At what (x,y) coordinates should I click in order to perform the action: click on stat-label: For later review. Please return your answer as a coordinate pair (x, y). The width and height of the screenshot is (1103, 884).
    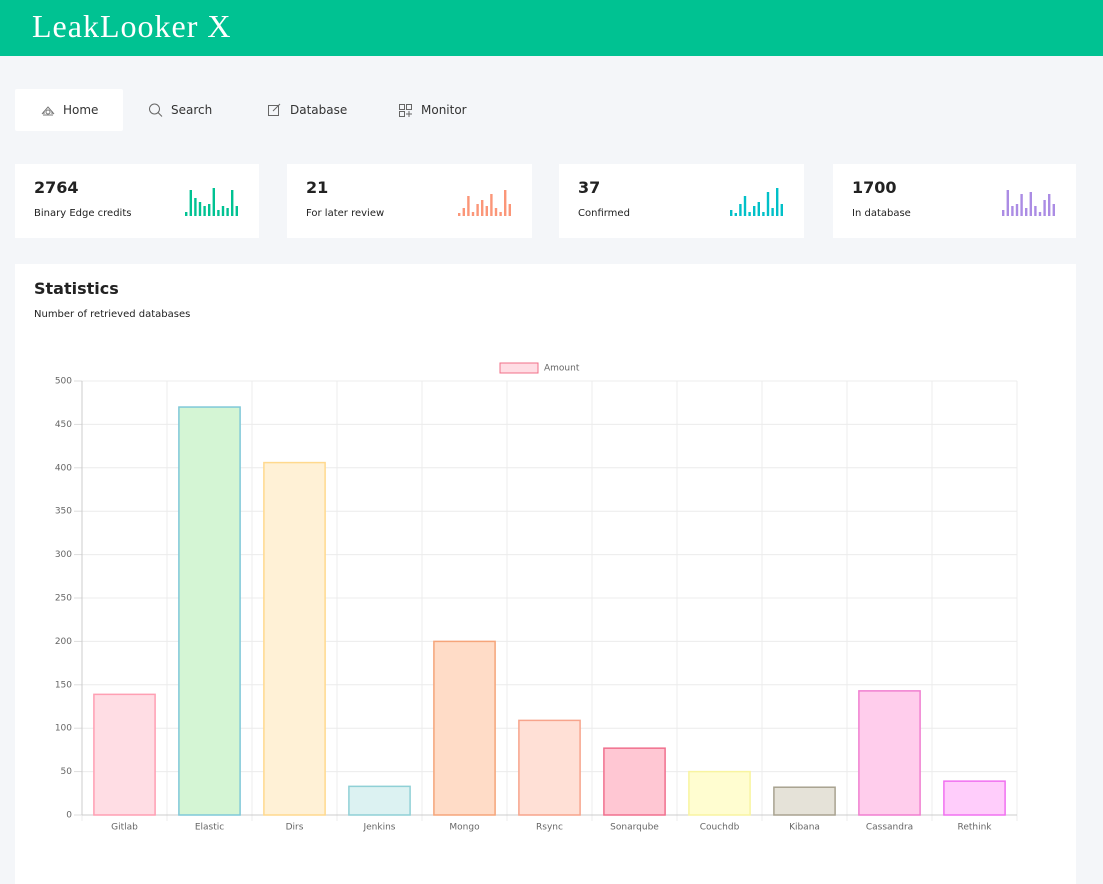
    Looking at the image, I should click on (345, 213).